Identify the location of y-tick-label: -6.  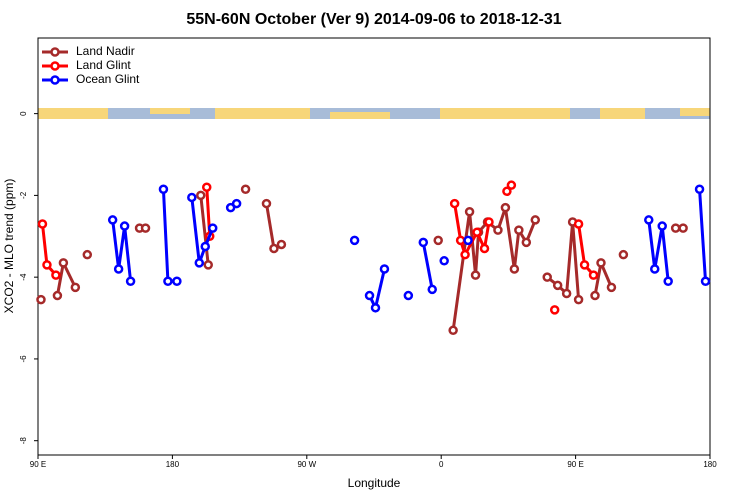
(23, 359).